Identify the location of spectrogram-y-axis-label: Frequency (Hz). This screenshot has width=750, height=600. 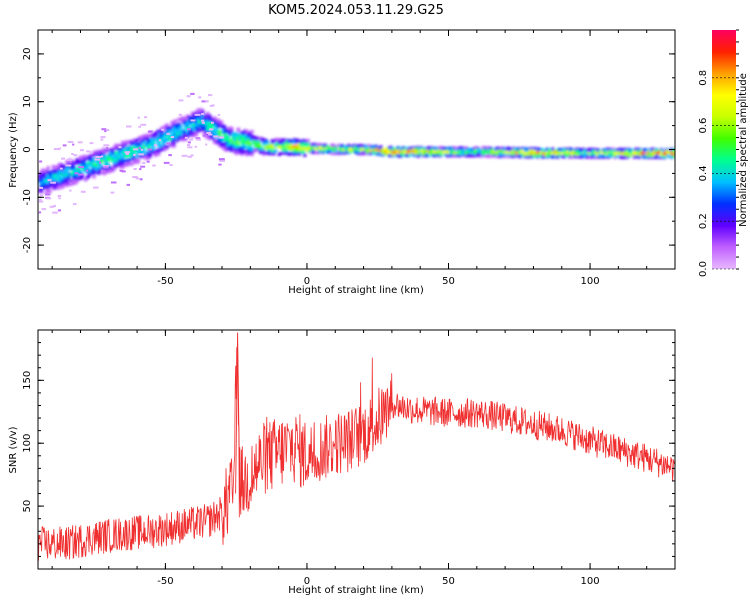
(13, 150).